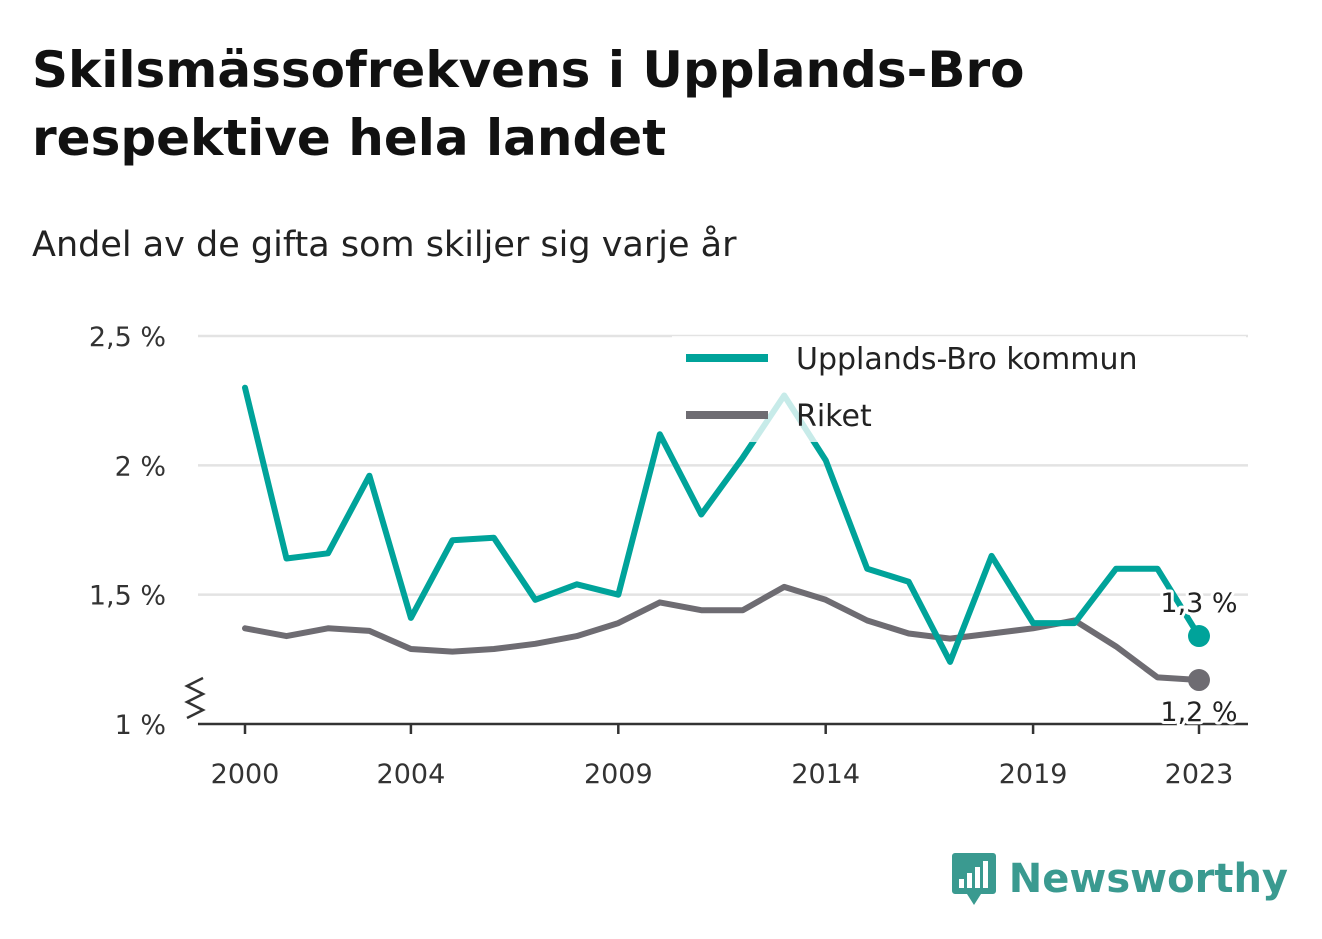  I want to click on end-label: 1,3 %, so click(1198, 603).